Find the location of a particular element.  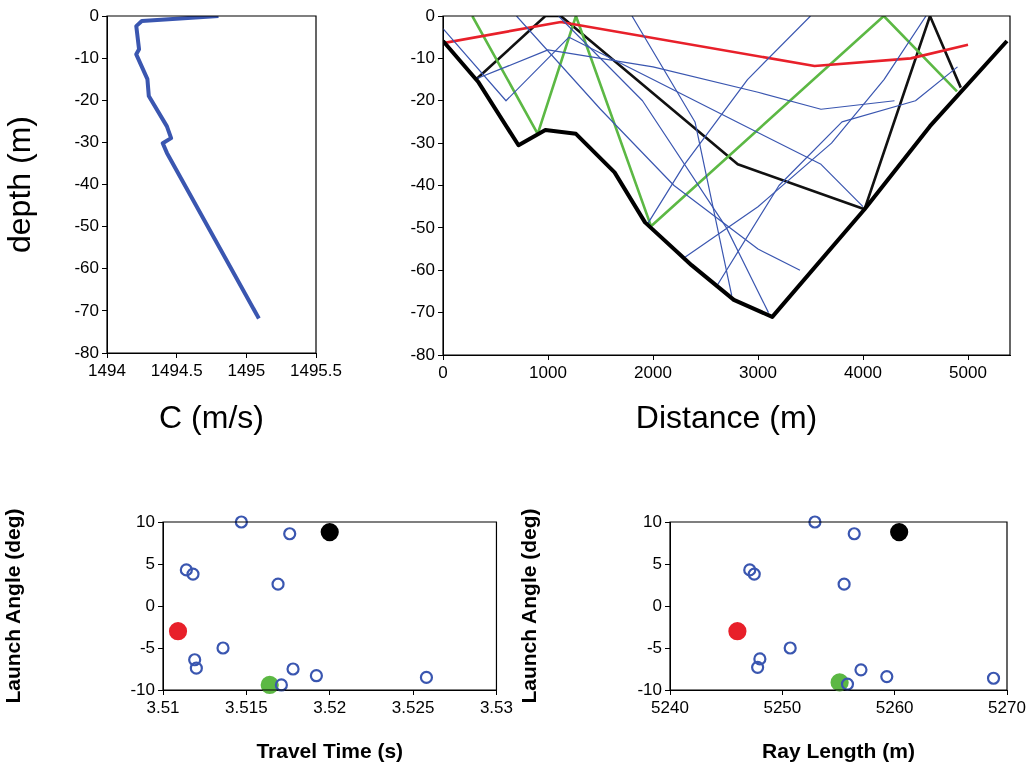

x-tick-label: 1494.5 is located at coordinates (176, 370).